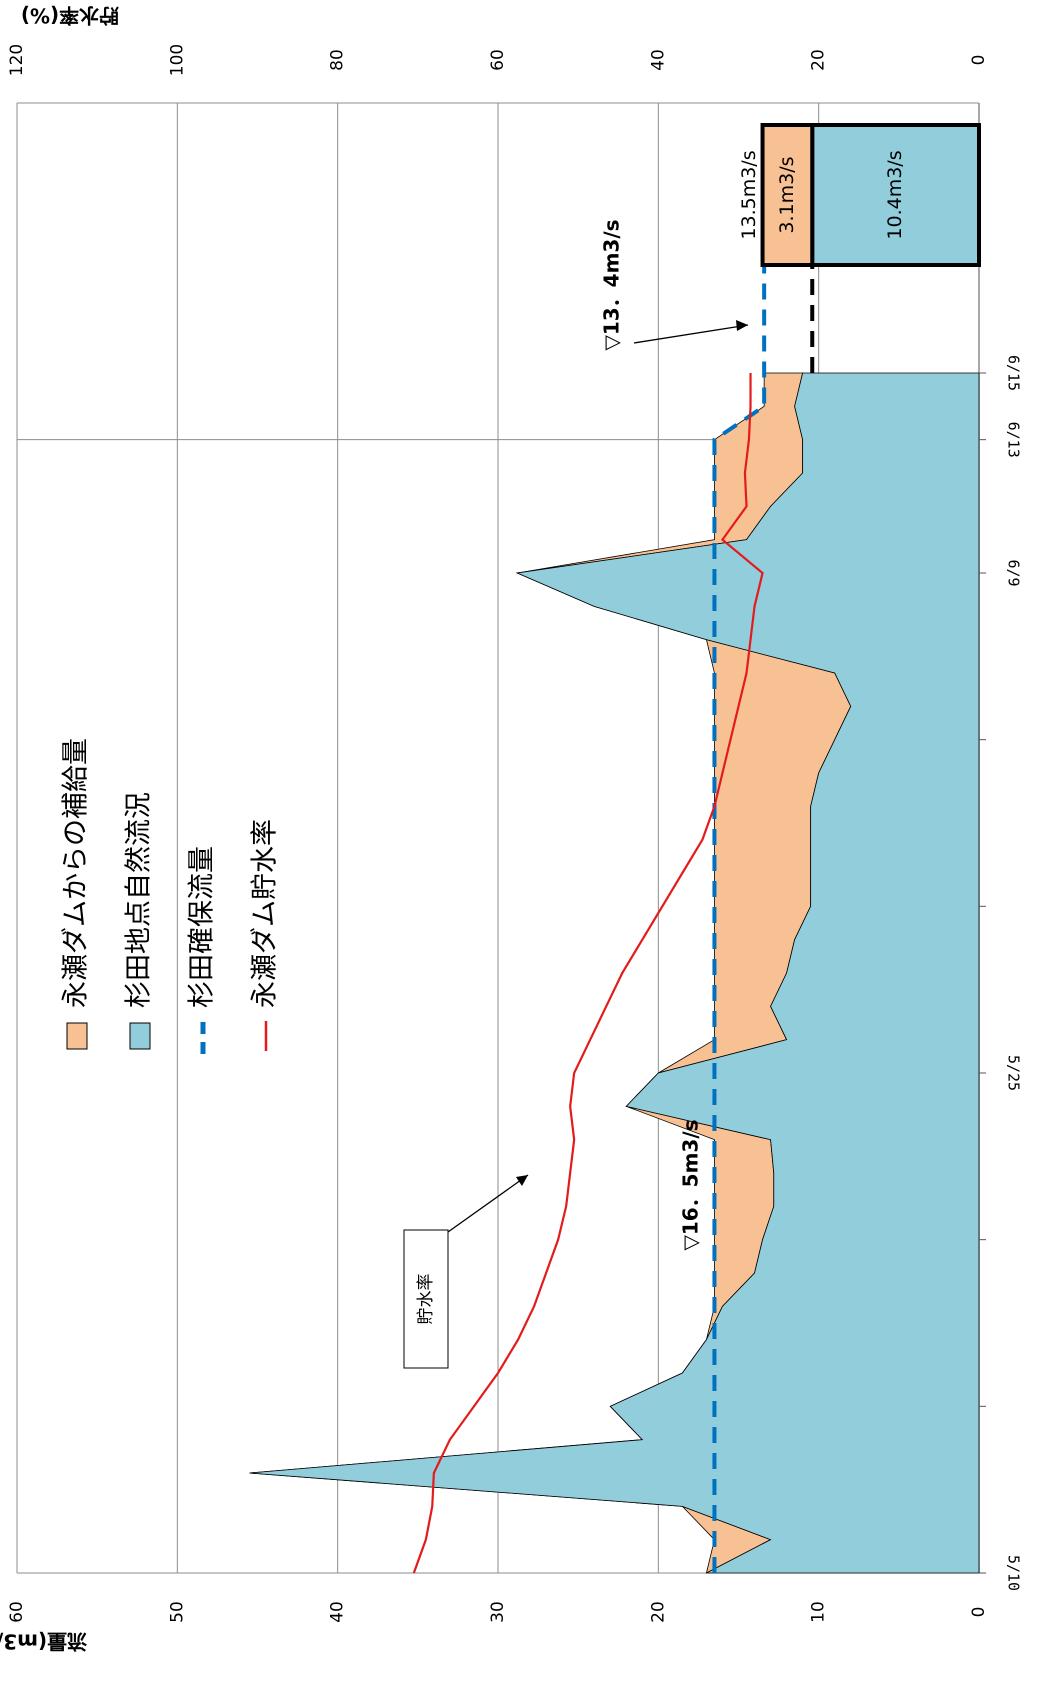 The width and height of the screenshot is (1043, 1695). I want to click on legend-item-label: 杉田地点自然流況, so click(139, 900).